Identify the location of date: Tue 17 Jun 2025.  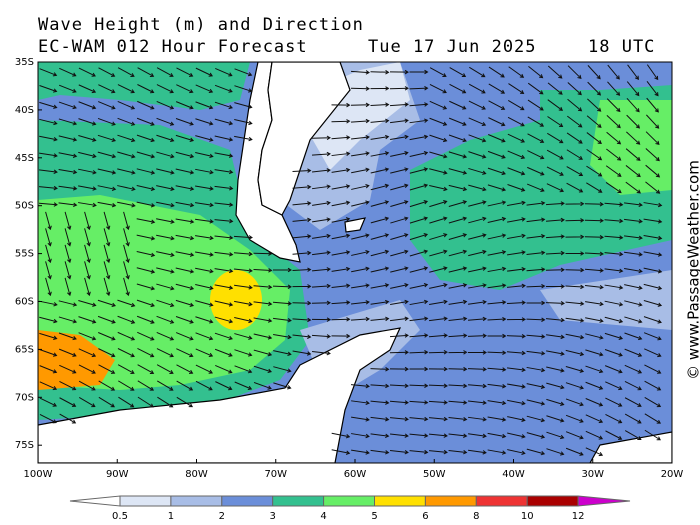
(452, 47).